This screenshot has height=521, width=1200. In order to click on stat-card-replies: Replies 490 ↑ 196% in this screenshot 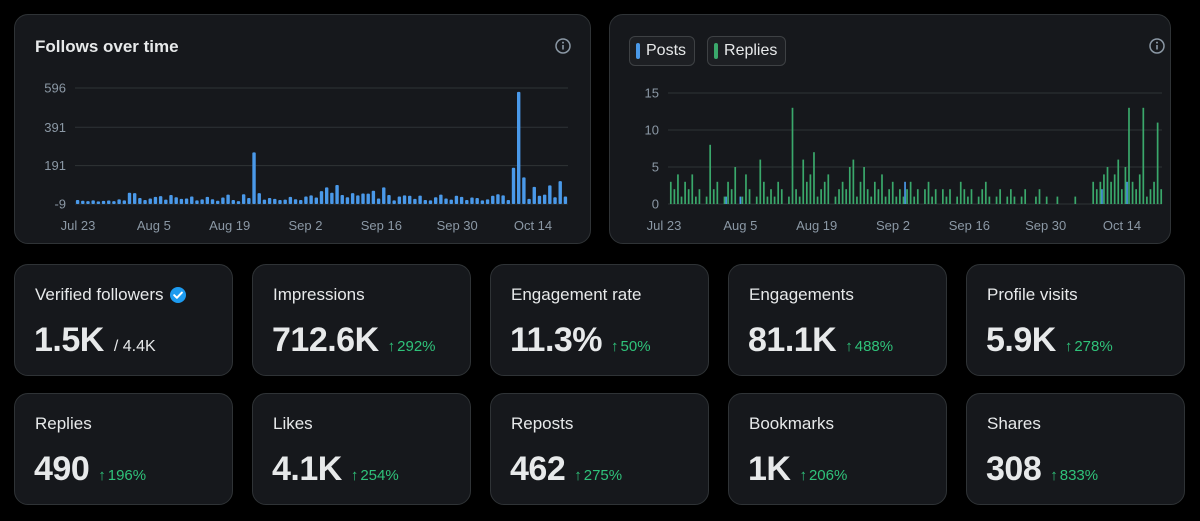, I will do `click(123, 449)`.